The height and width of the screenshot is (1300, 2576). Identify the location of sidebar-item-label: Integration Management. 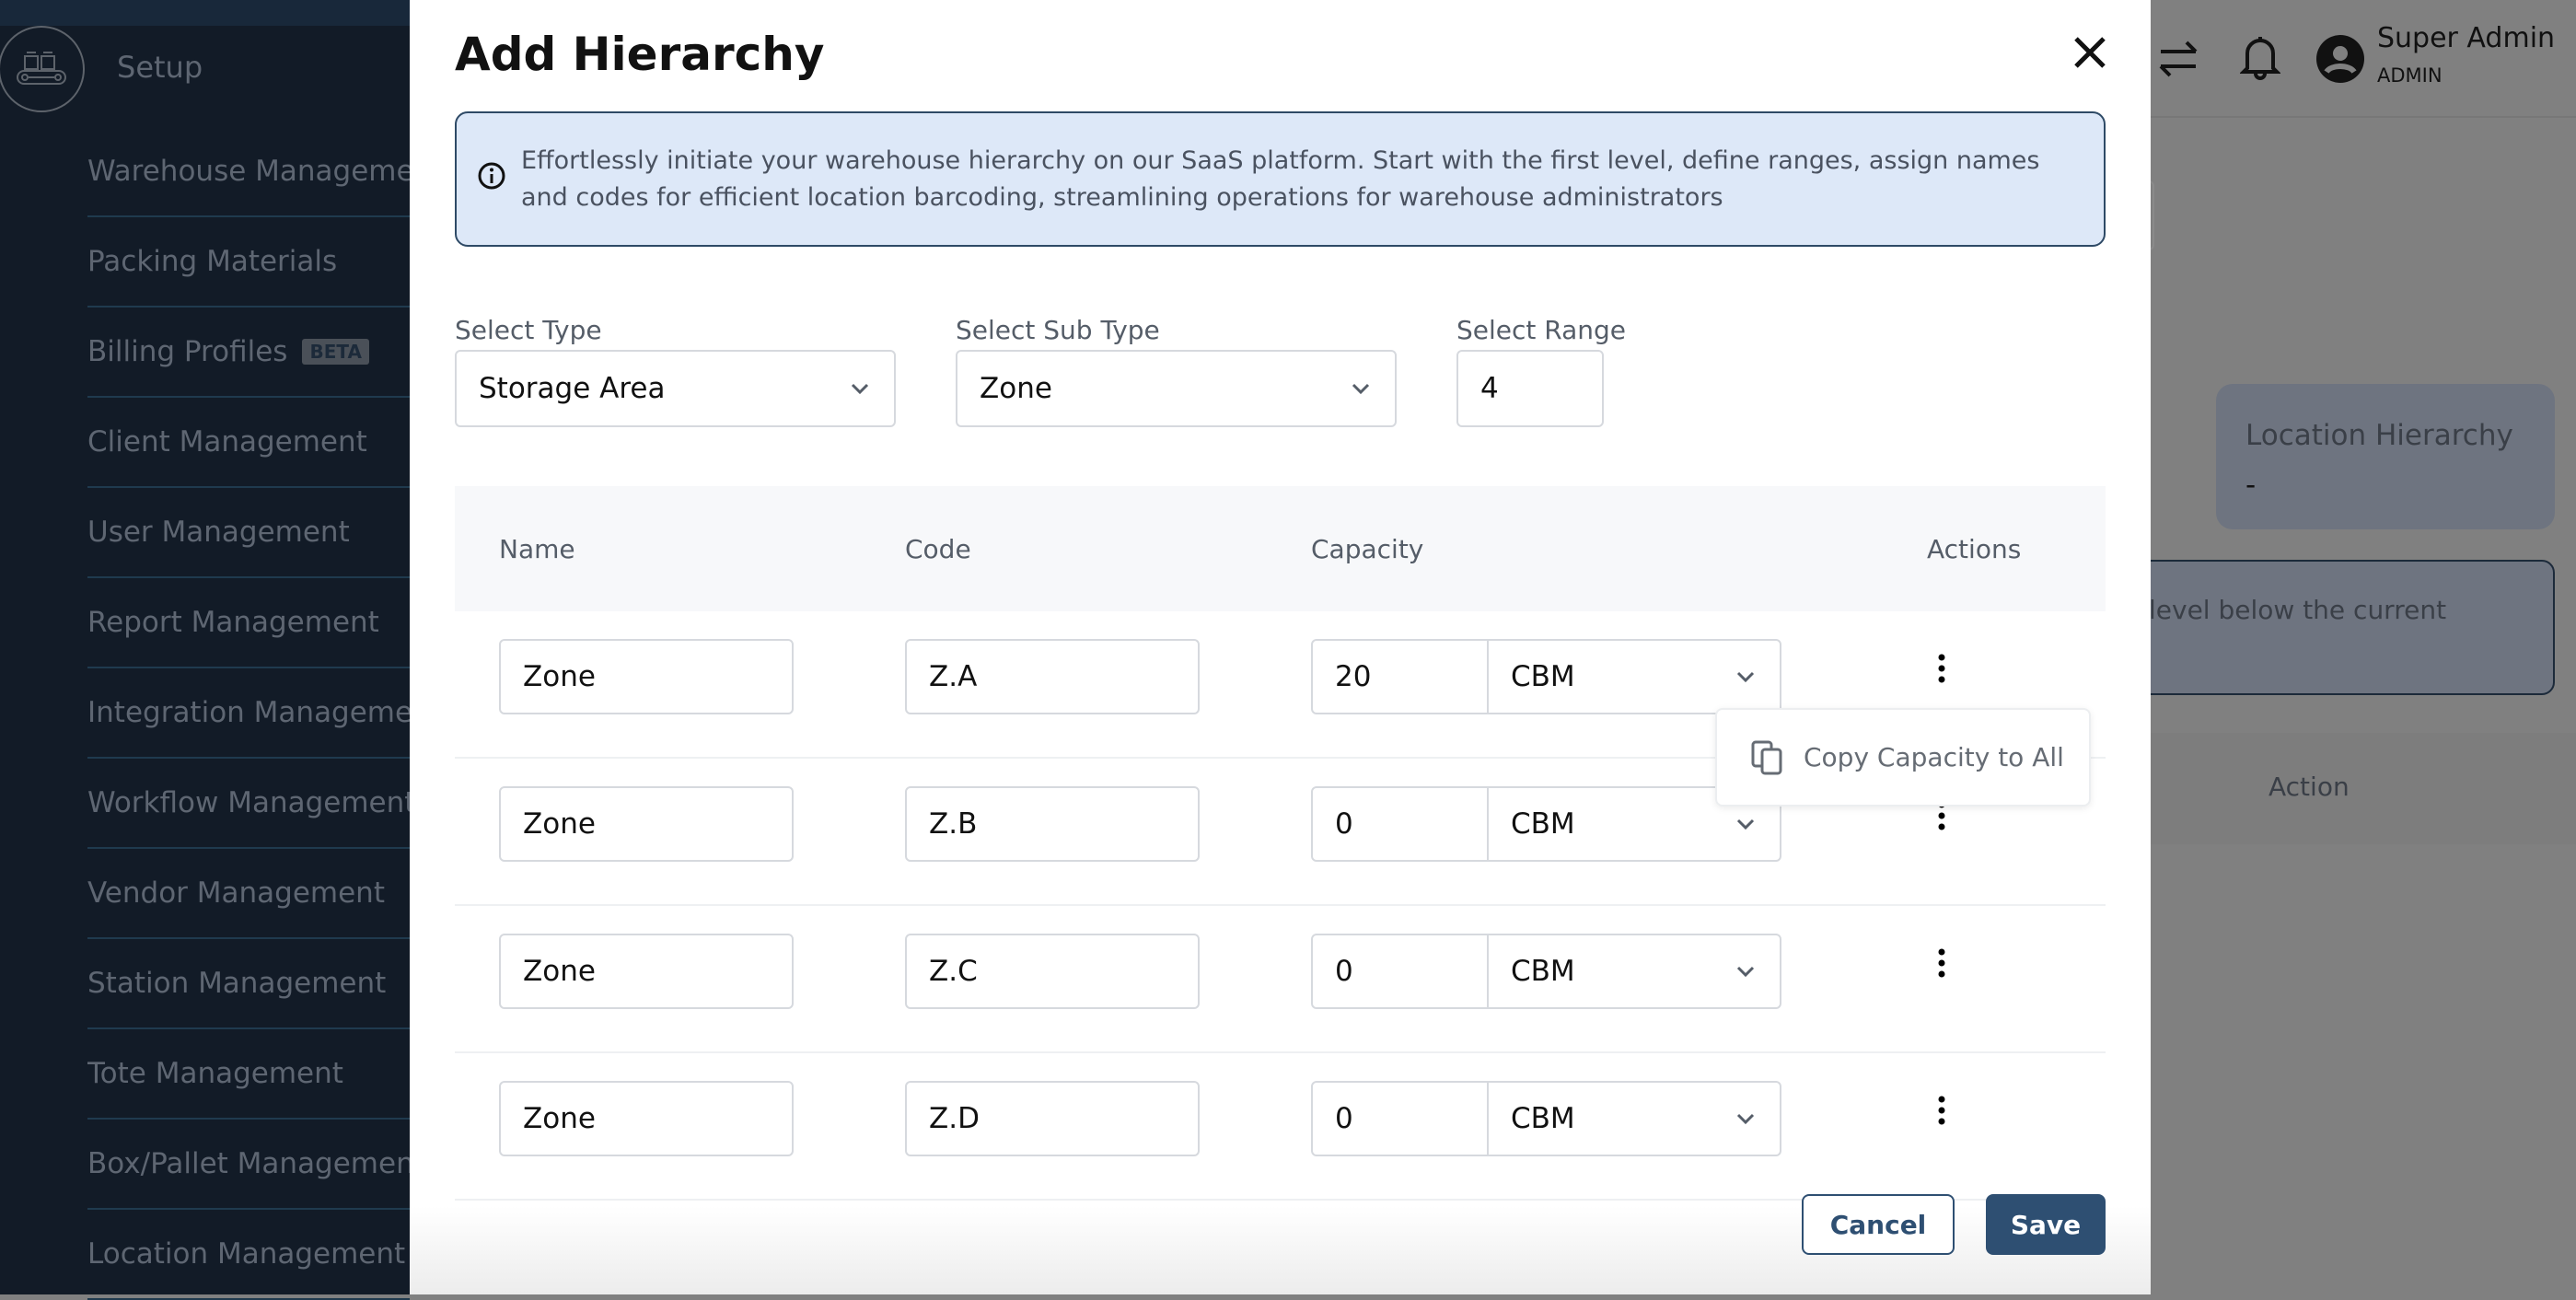
(248, 713).